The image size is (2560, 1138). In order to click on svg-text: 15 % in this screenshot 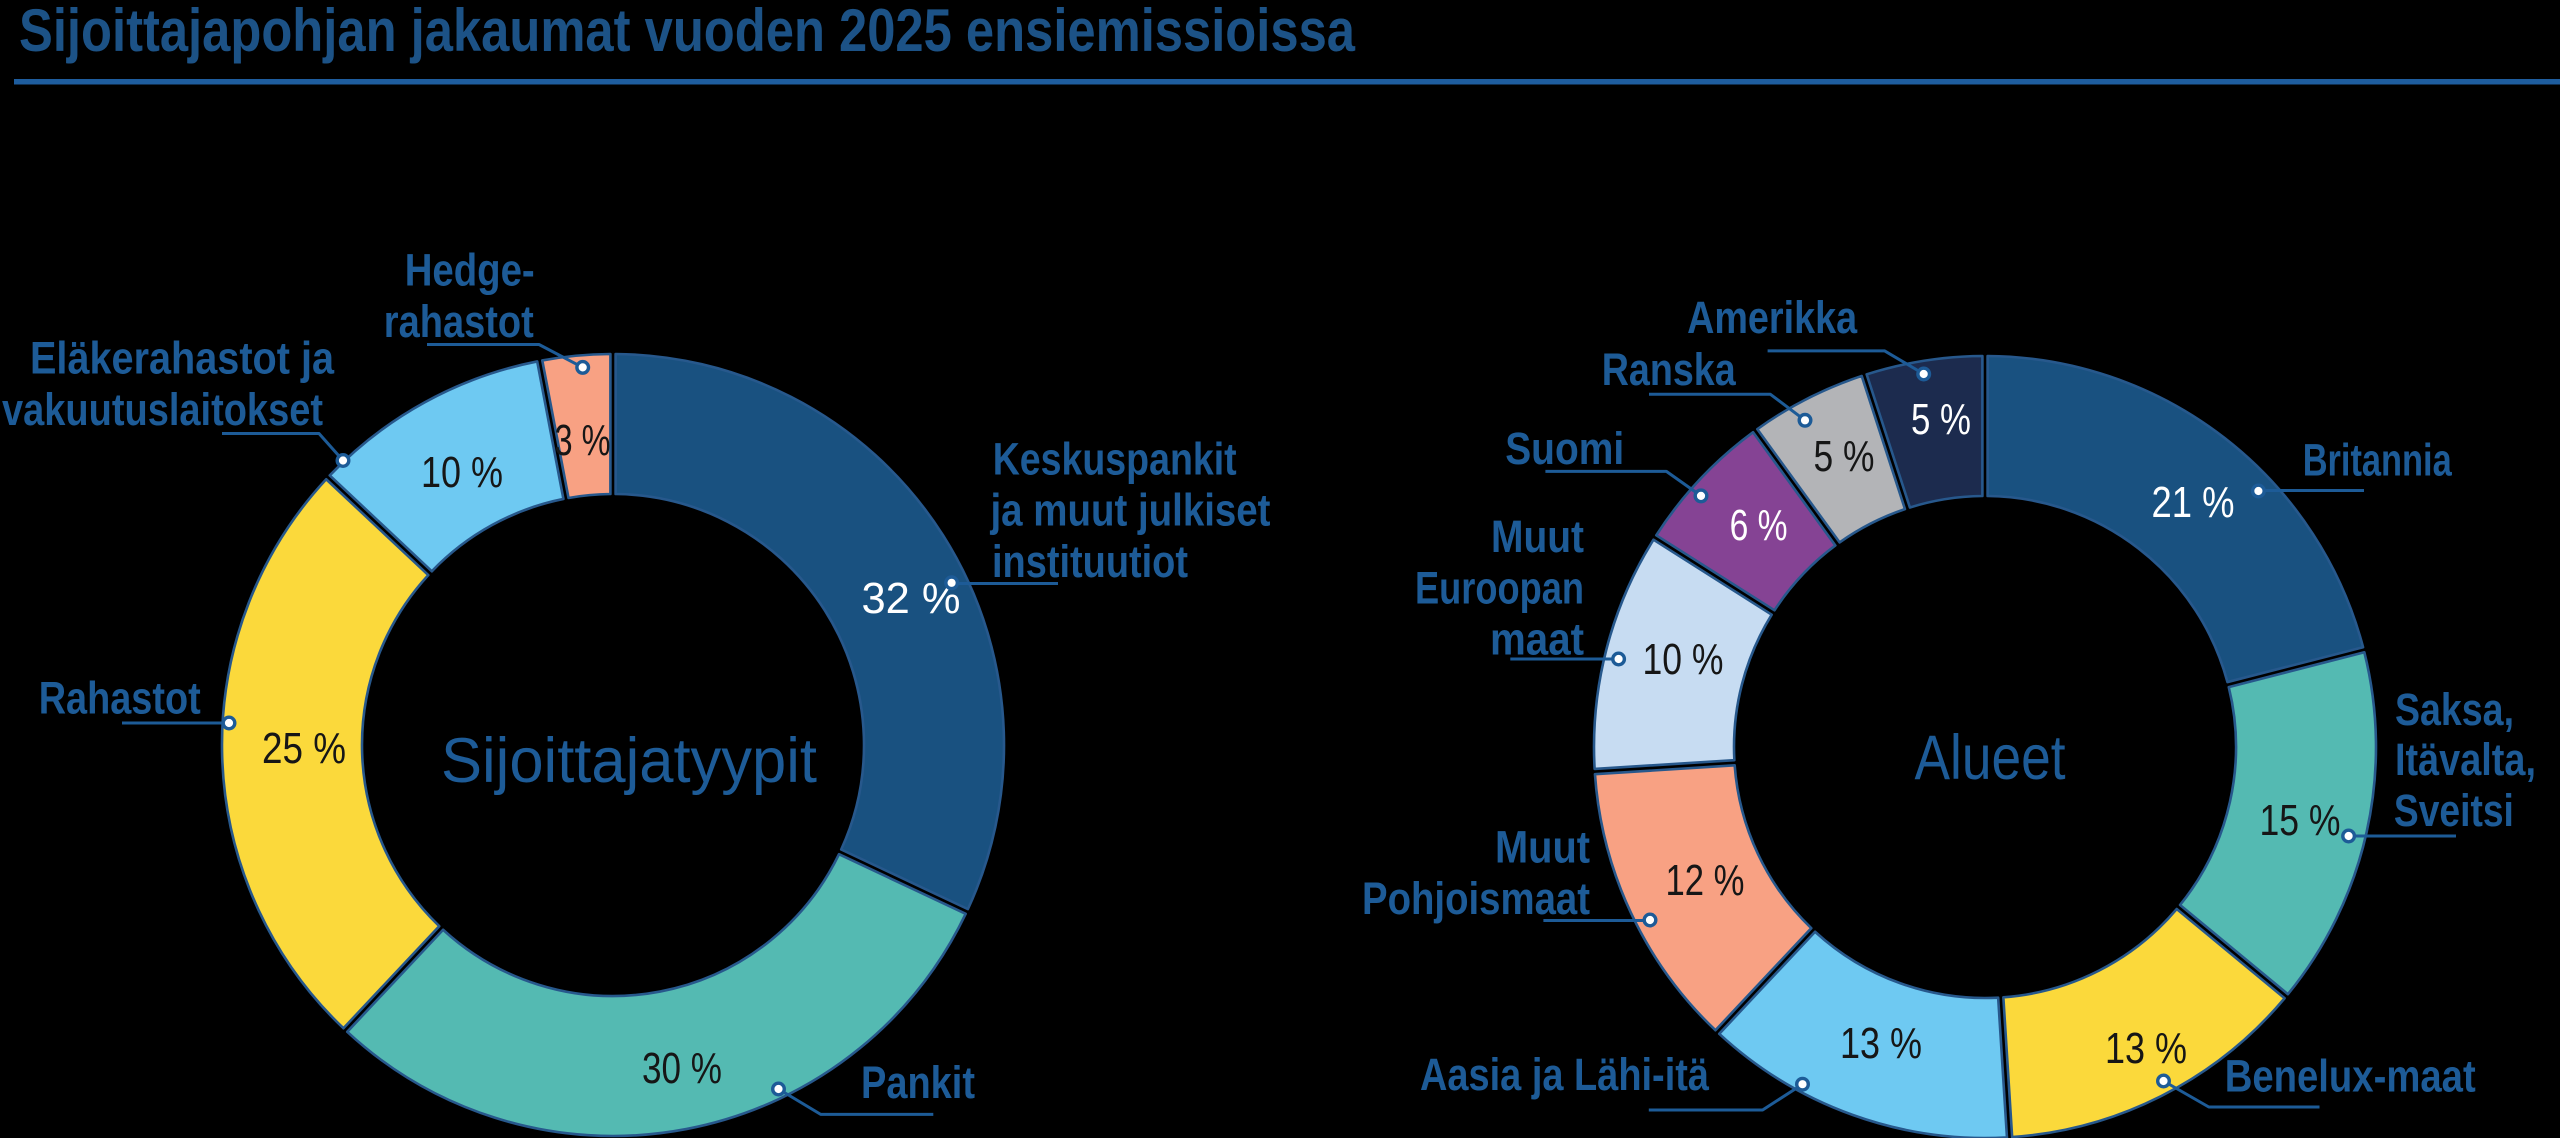, I will do `click(2300, 821)`.